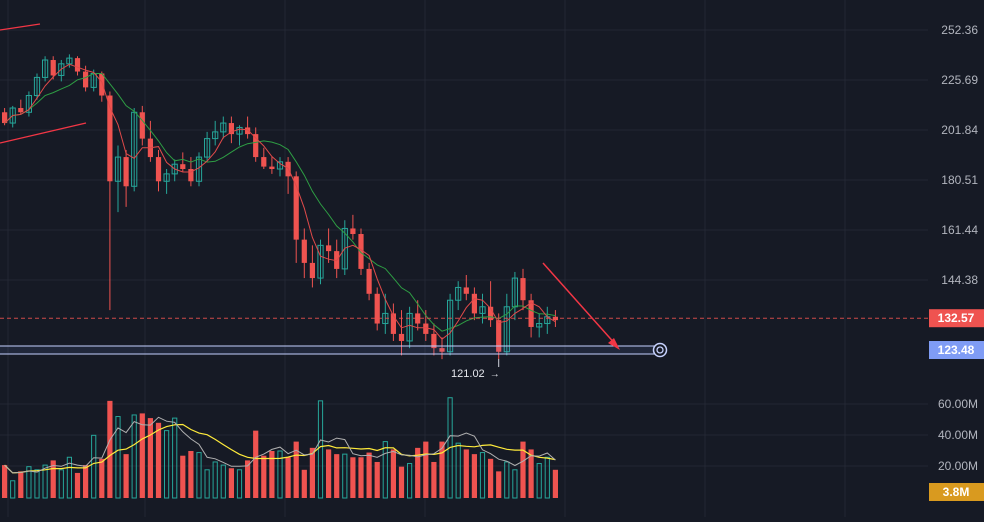  Describe the element at coordinates (334, 350) in the screenshot. I see `support-level-drawing` at that location.